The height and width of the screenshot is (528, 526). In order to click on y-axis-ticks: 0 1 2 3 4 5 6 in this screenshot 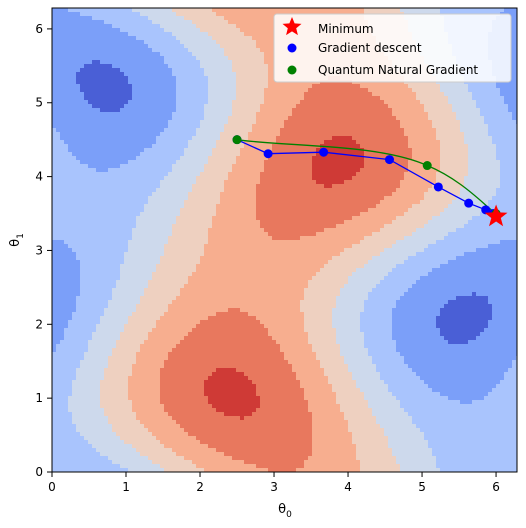, I will do `click(43, 250)`.